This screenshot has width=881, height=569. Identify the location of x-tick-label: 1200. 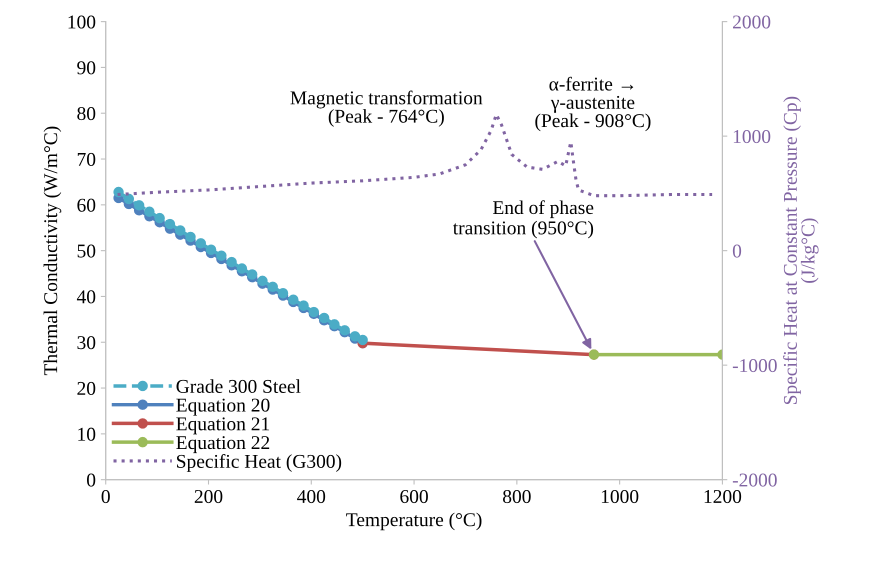
(723, 497).